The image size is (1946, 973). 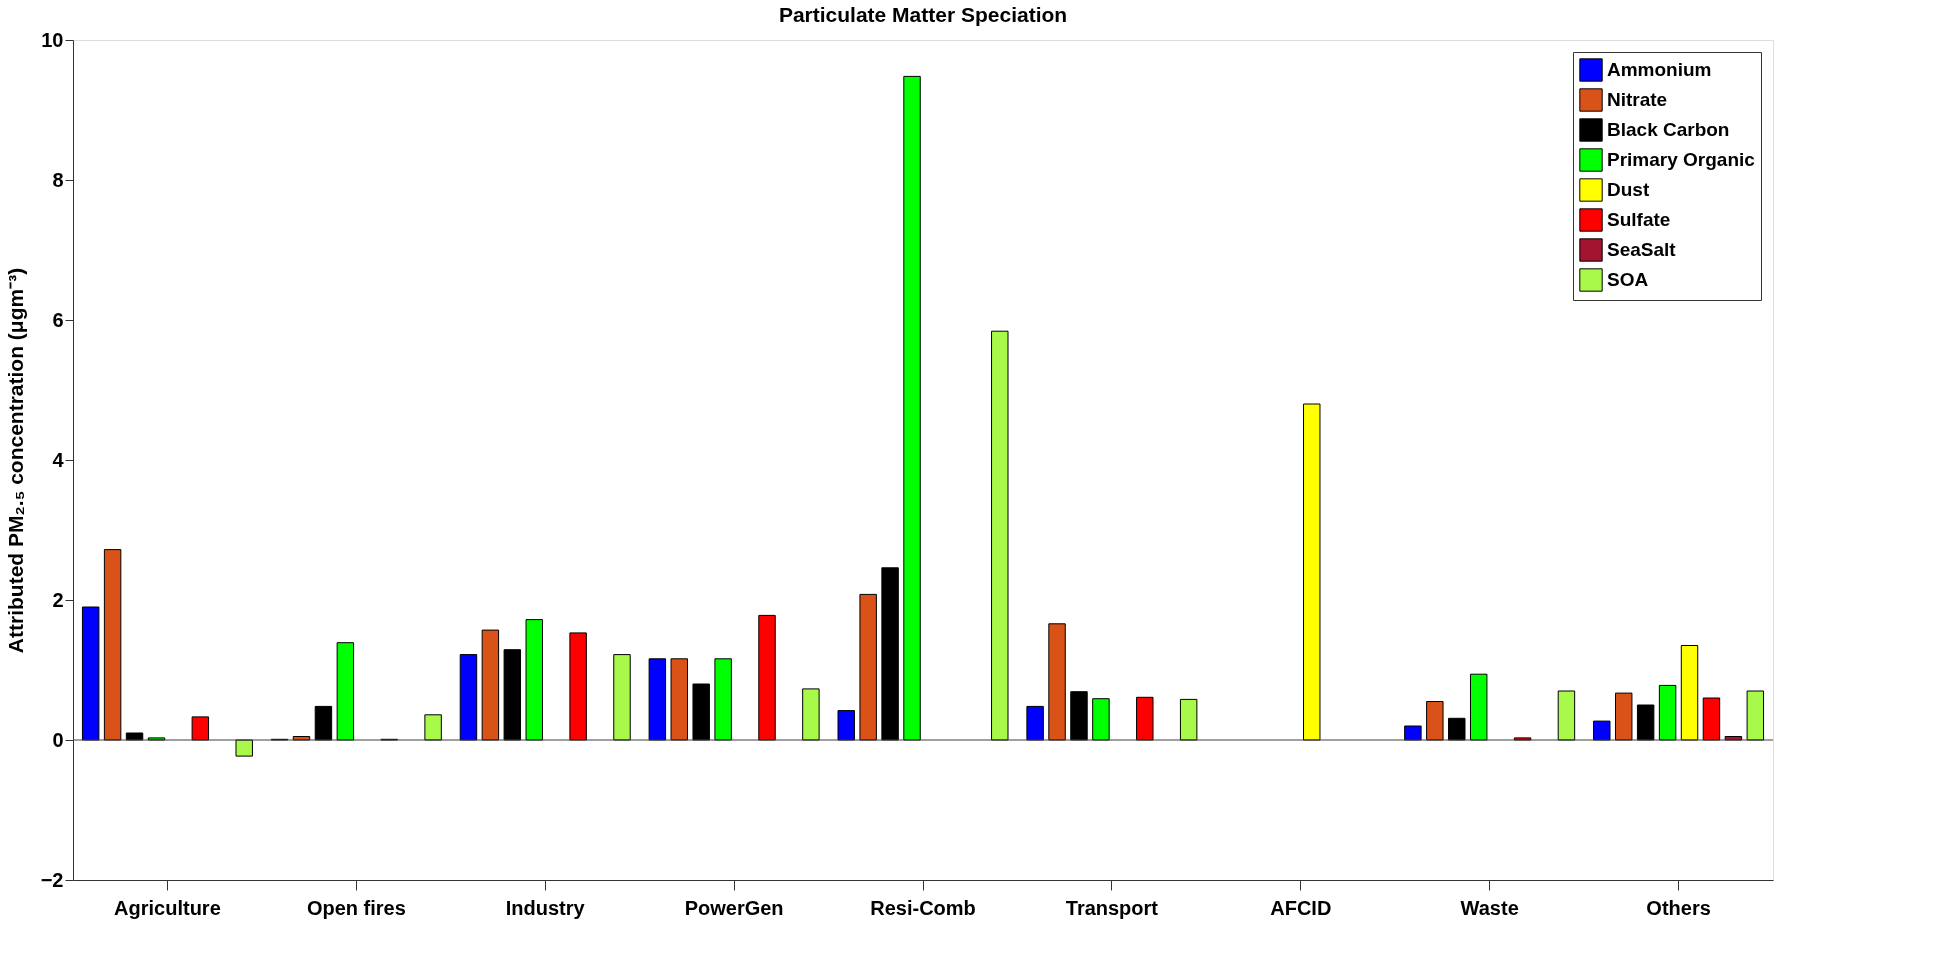 I want to click on legend-label: Nitrate, so click(x=1637, y=99).